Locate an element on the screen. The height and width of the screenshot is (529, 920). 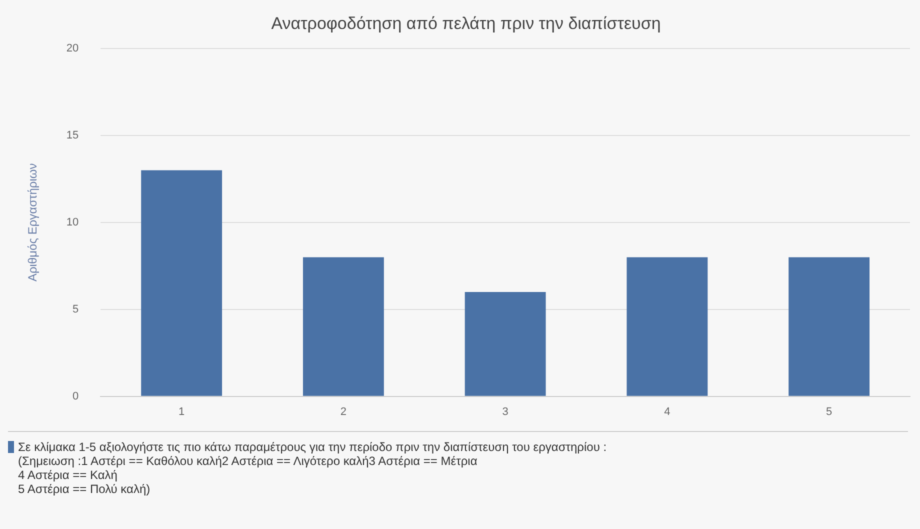
y-tick-label: 5 is located at coordinates (75, 309).